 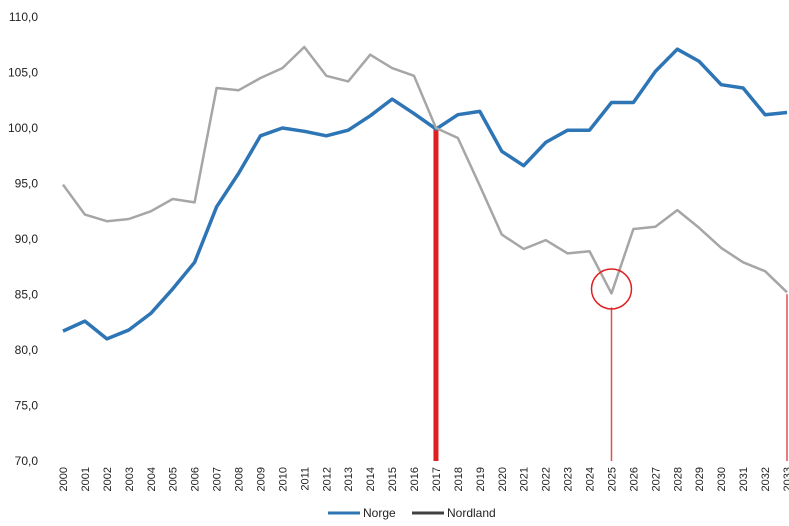 I want to click on x-tick-label: 2030, so click(x=722, y=479).